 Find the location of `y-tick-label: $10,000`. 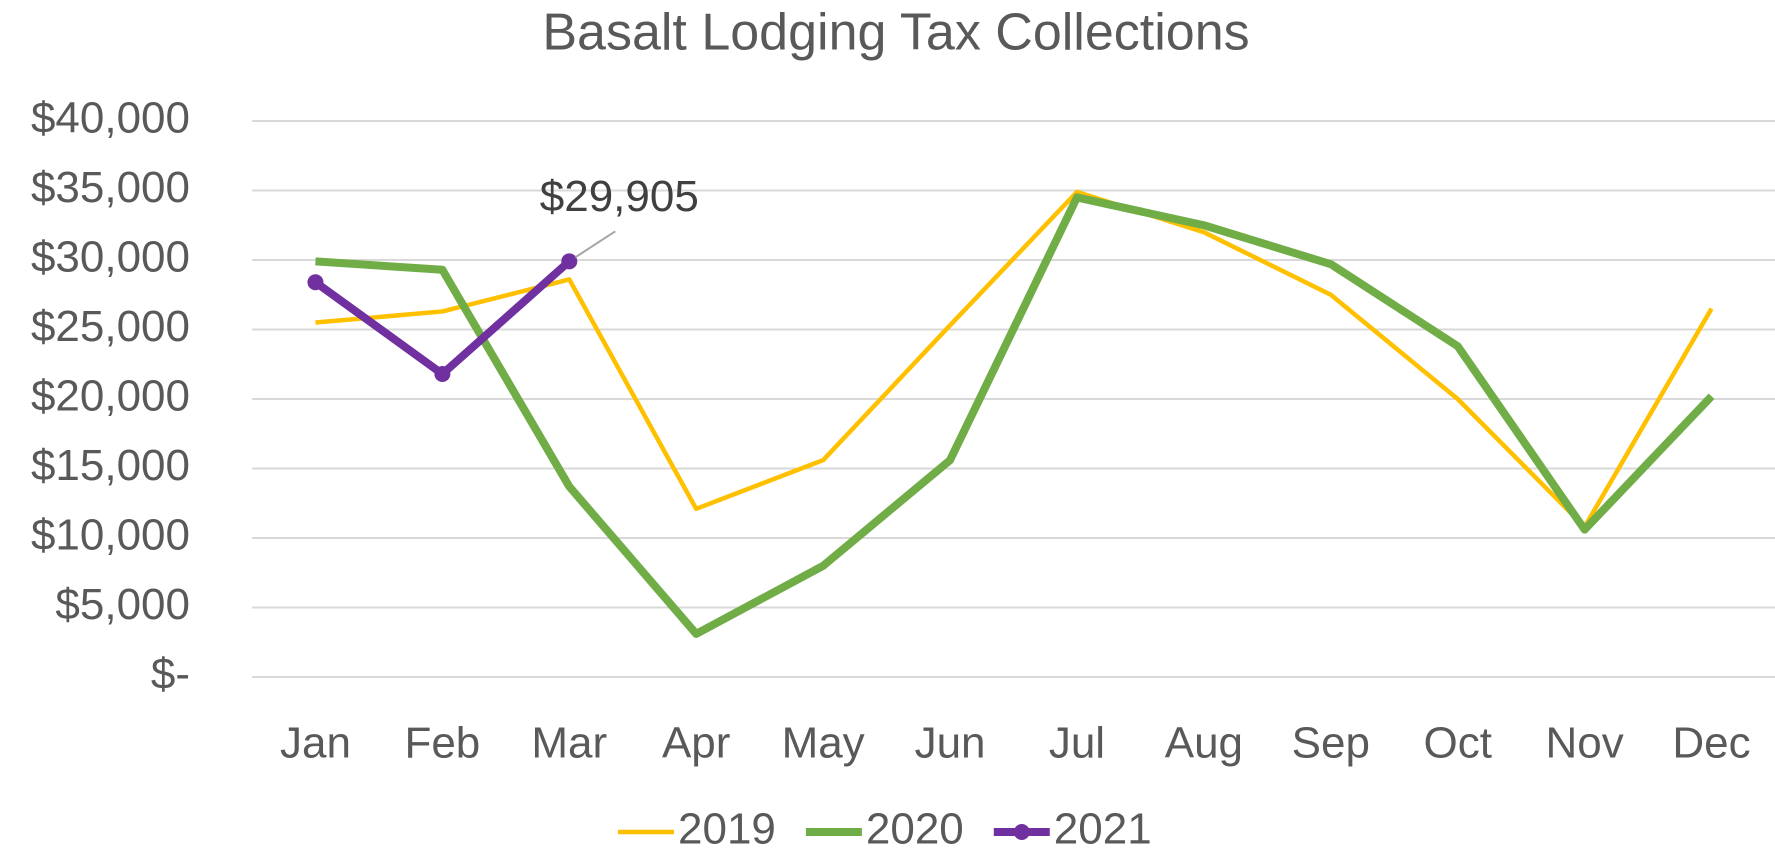

y-tick-label: $10,000 is located at coordinates (110, 535).